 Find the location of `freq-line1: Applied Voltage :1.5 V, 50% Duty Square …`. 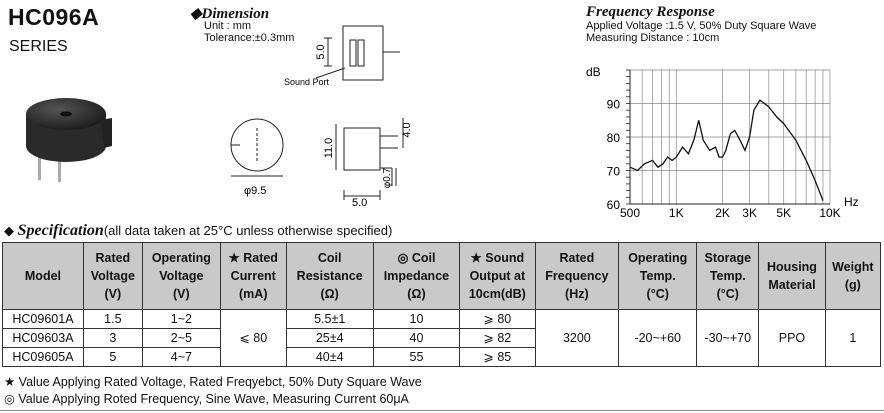

freq-line1: Applied Voltage :1.5 V, 50% Duty Square … is located at coordinates (701, 26).